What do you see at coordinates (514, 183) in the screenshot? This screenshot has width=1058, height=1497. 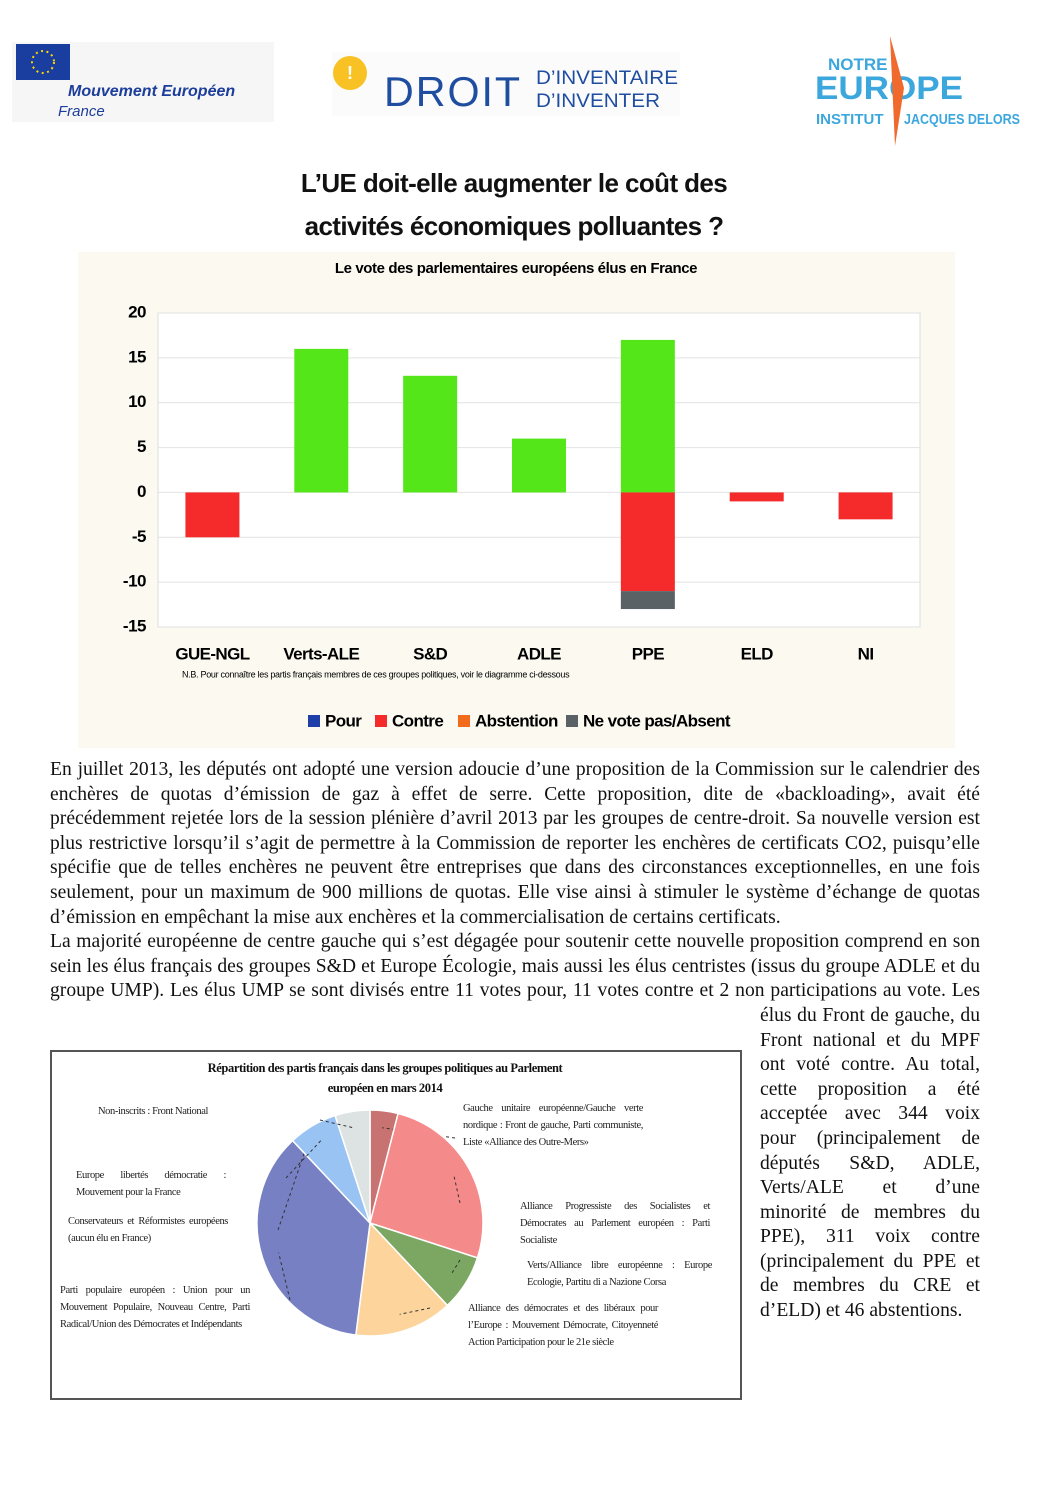 I see `title-line: L’UE doit-elle augmenter le coût des` at bounding box center [514, 183].